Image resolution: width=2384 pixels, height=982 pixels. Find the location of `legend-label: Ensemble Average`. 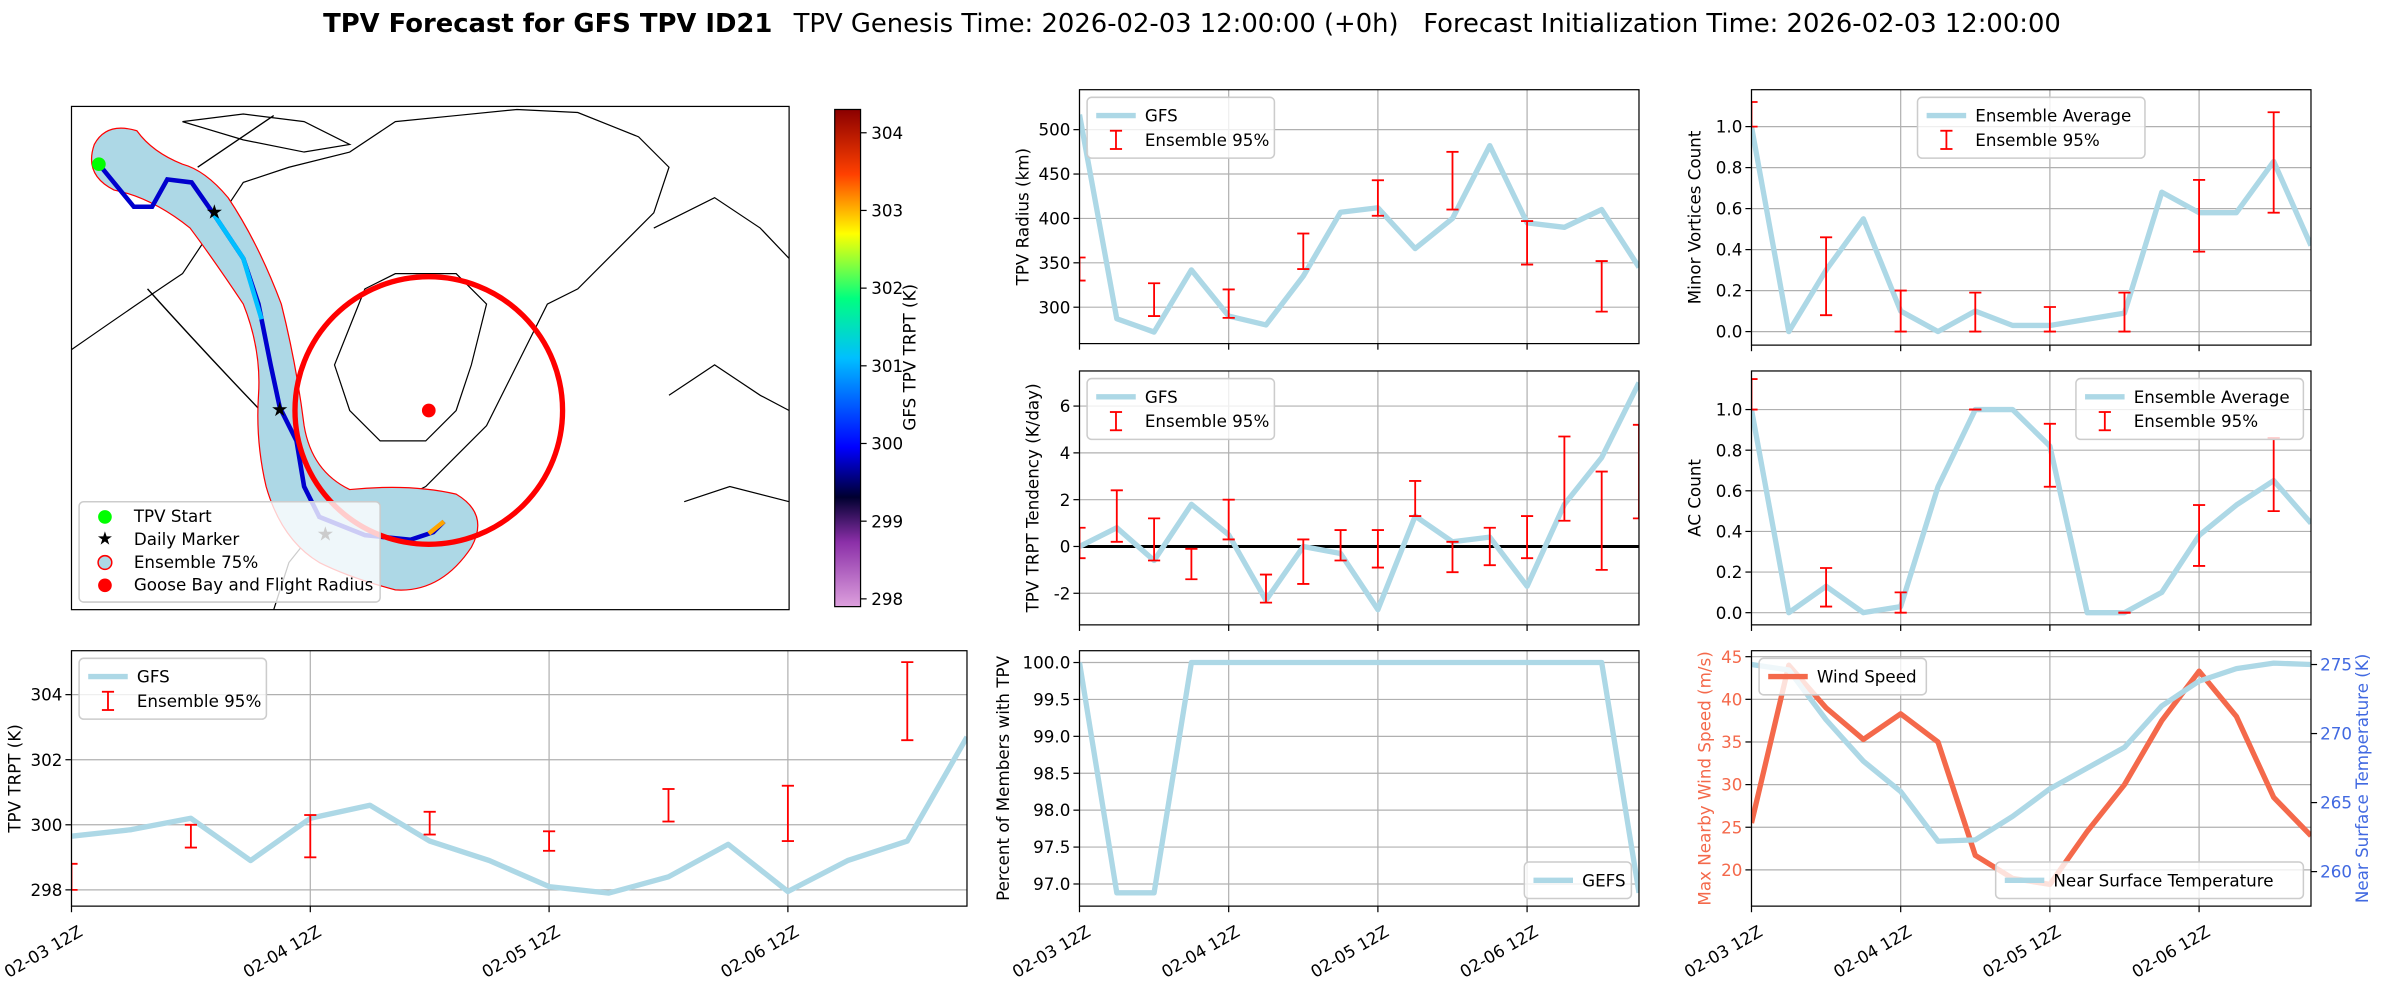

legend-label: Ensemble Average is located at coordinates (2212, 397).